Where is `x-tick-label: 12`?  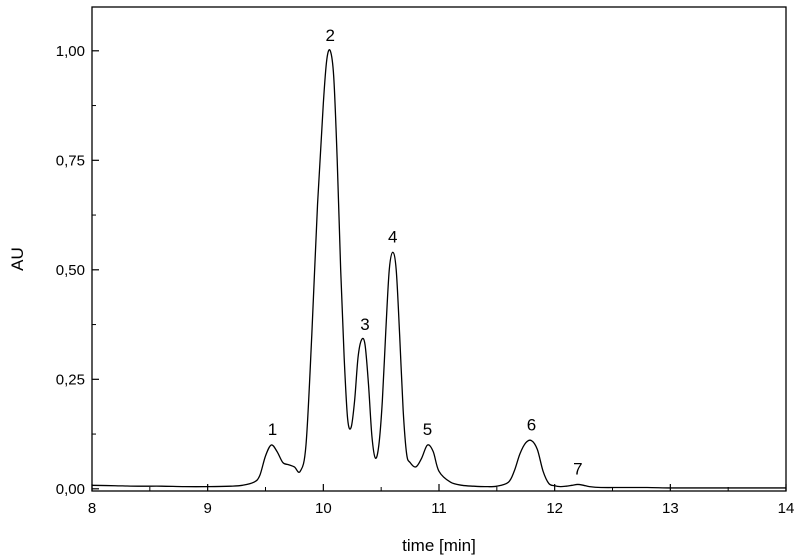
x-tick-label: 12 is located at coordinates (554, 508).